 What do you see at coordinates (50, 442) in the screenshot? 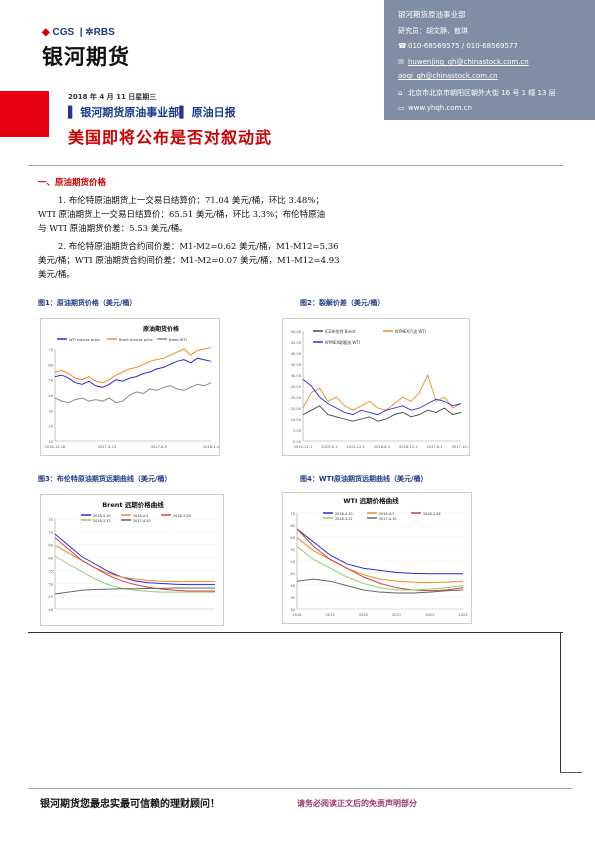
I see `y-tick-label: 10` at bounding box center [50, 442].